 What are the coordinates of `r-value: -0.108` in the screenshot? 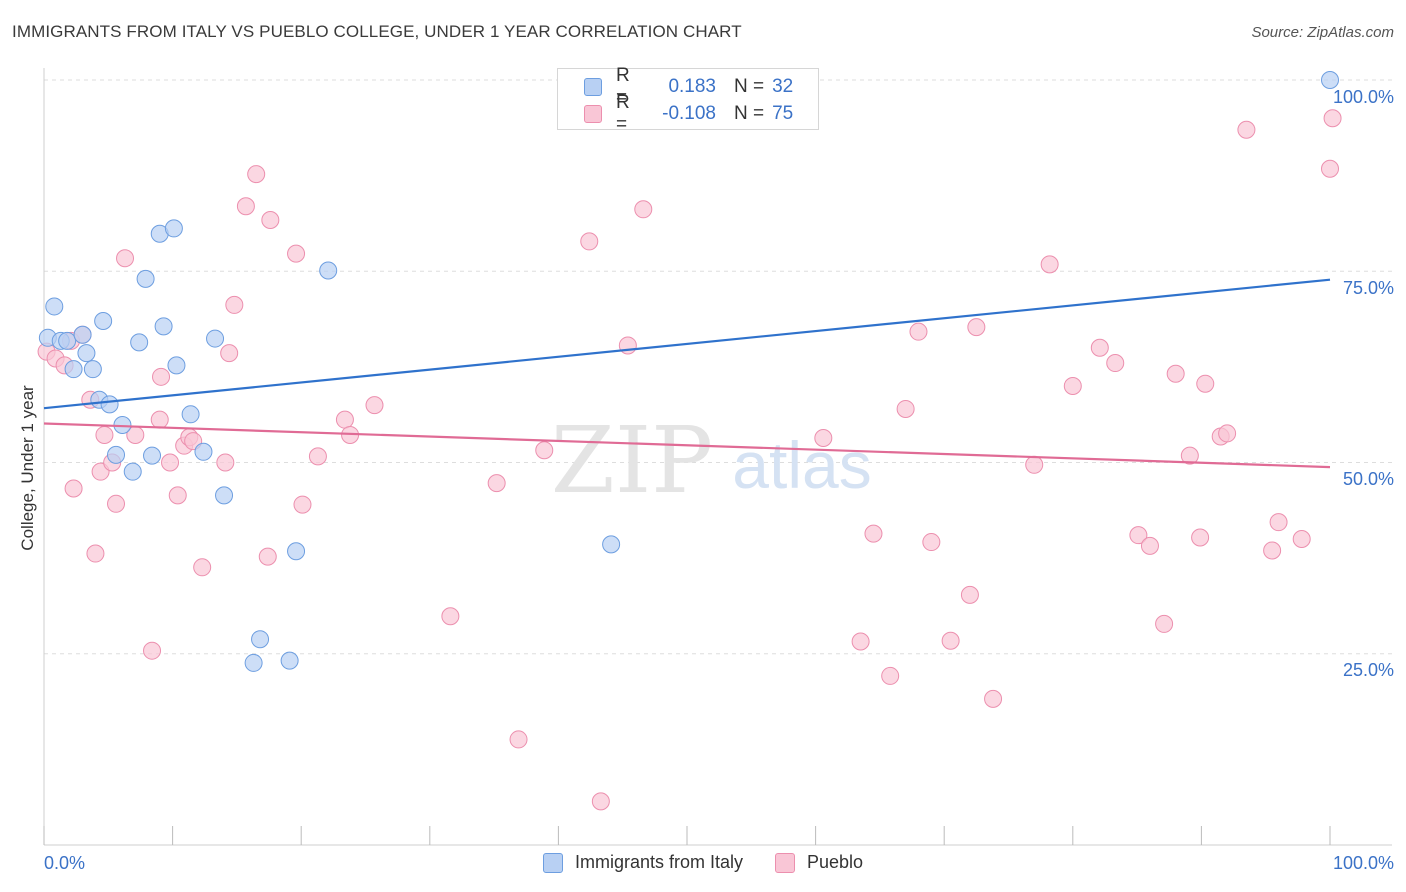 It's located at (689, 113).